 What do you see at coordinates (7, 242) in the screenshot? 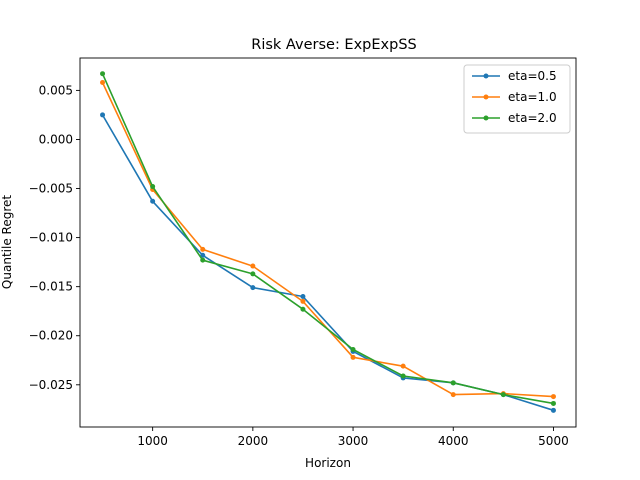
I see `y-axis-label: Quantile Regret` at bounding box center [7, 242].